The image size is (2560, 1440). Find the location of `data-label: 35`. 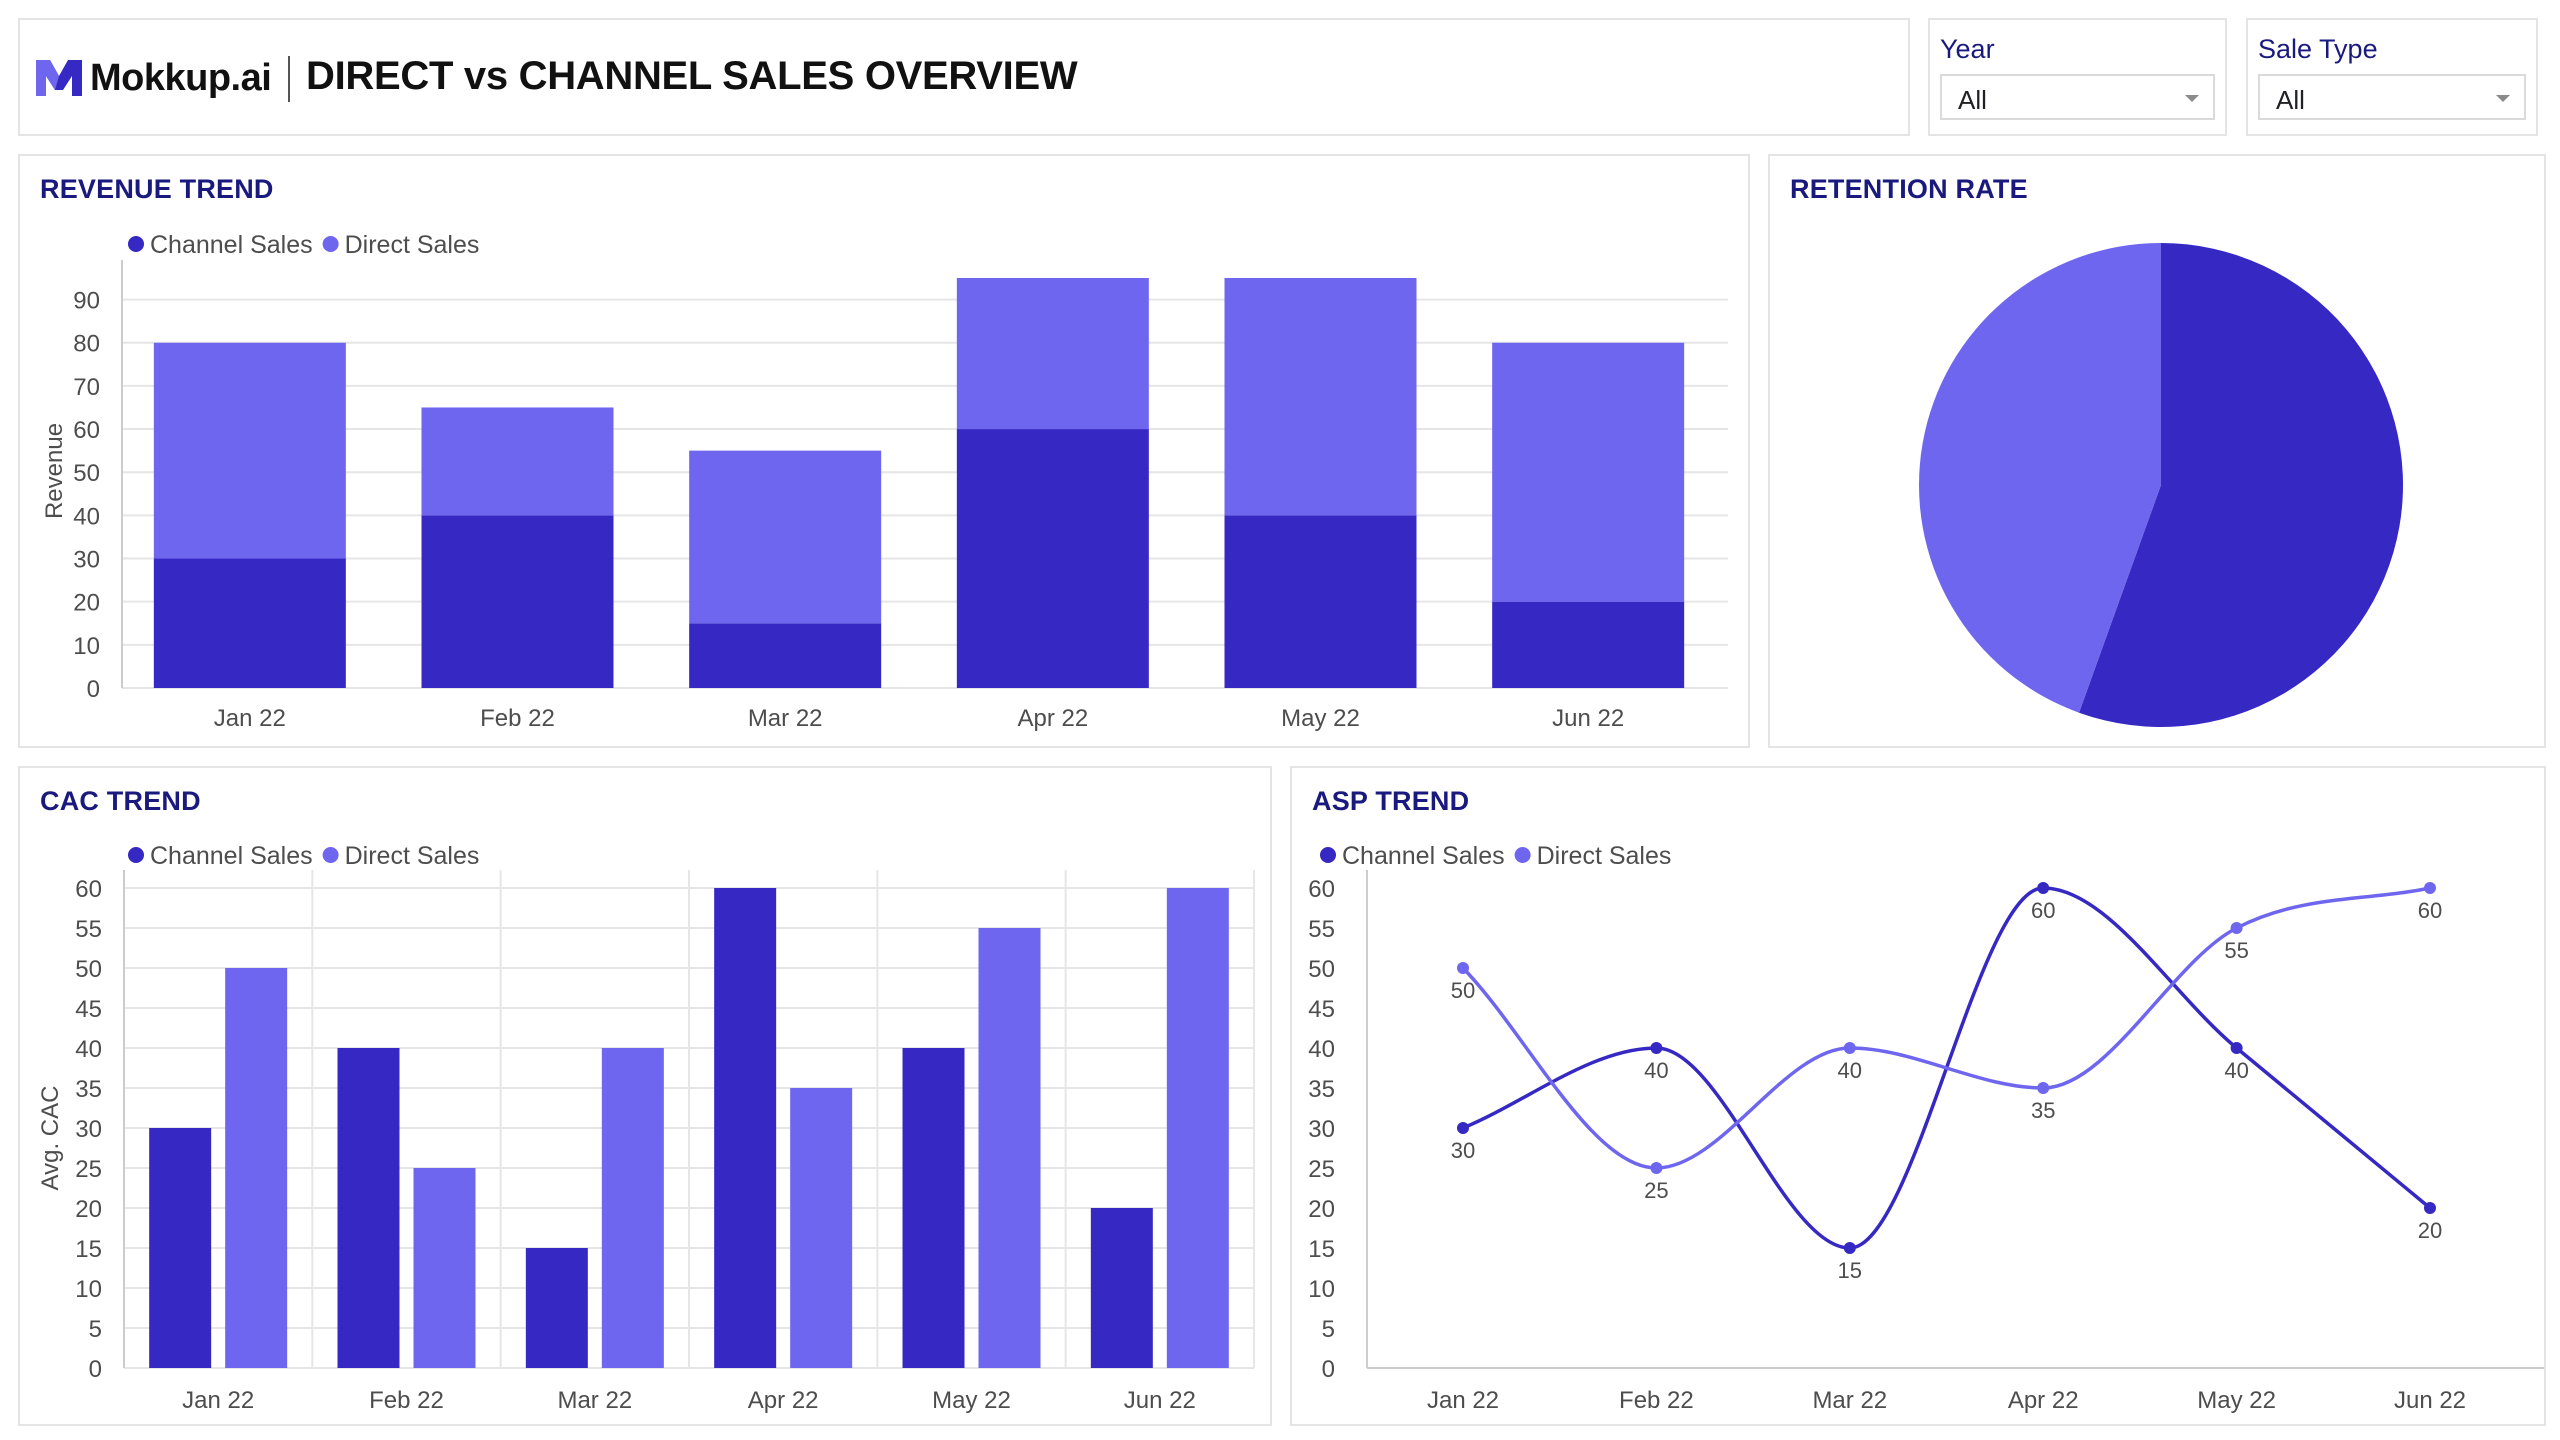

data-label: 35 is located at coordinates (2043, 1110).